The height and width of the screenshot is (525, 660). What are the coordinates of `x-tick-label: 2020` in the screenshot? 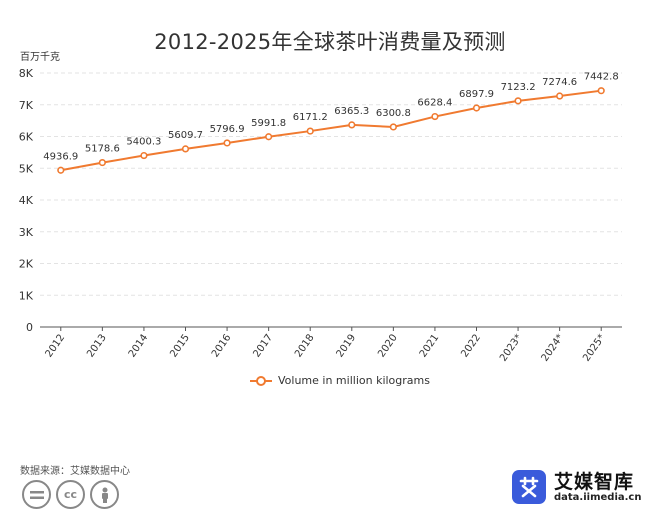 It's located at (388, 345).